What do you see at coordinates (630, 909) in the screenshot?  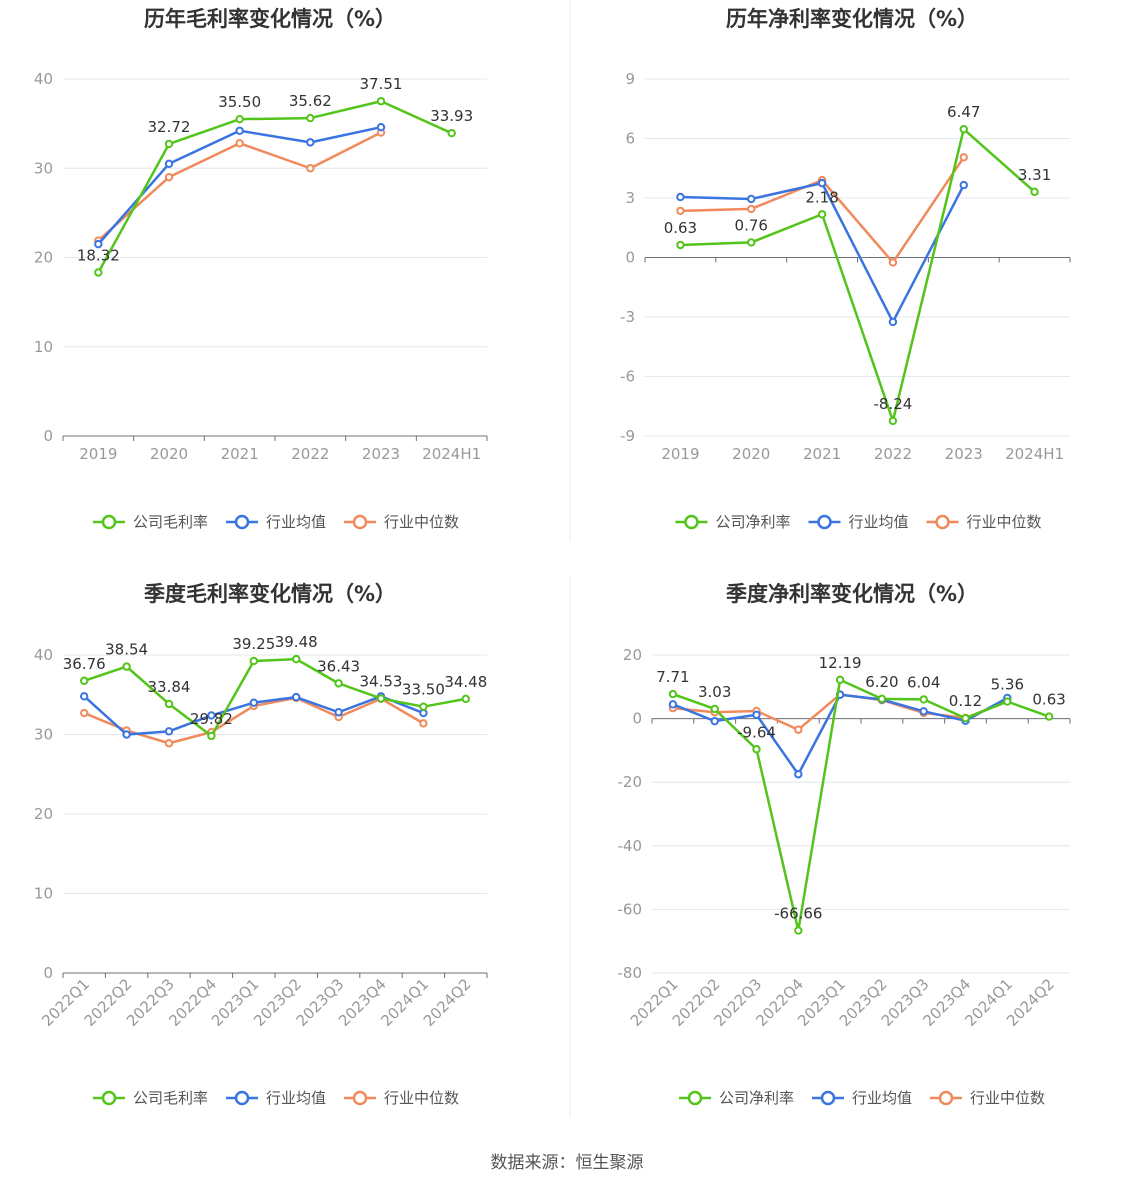 I see `y-tick-label: -60` at bounding box center [630, 909].